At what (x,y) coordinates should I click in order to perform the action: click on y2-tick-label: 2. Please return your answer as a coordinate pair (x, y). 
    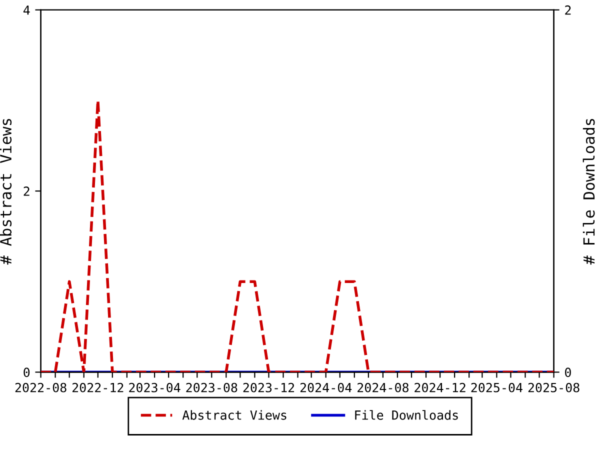
    Looking at the image, I should click on (568, 10).